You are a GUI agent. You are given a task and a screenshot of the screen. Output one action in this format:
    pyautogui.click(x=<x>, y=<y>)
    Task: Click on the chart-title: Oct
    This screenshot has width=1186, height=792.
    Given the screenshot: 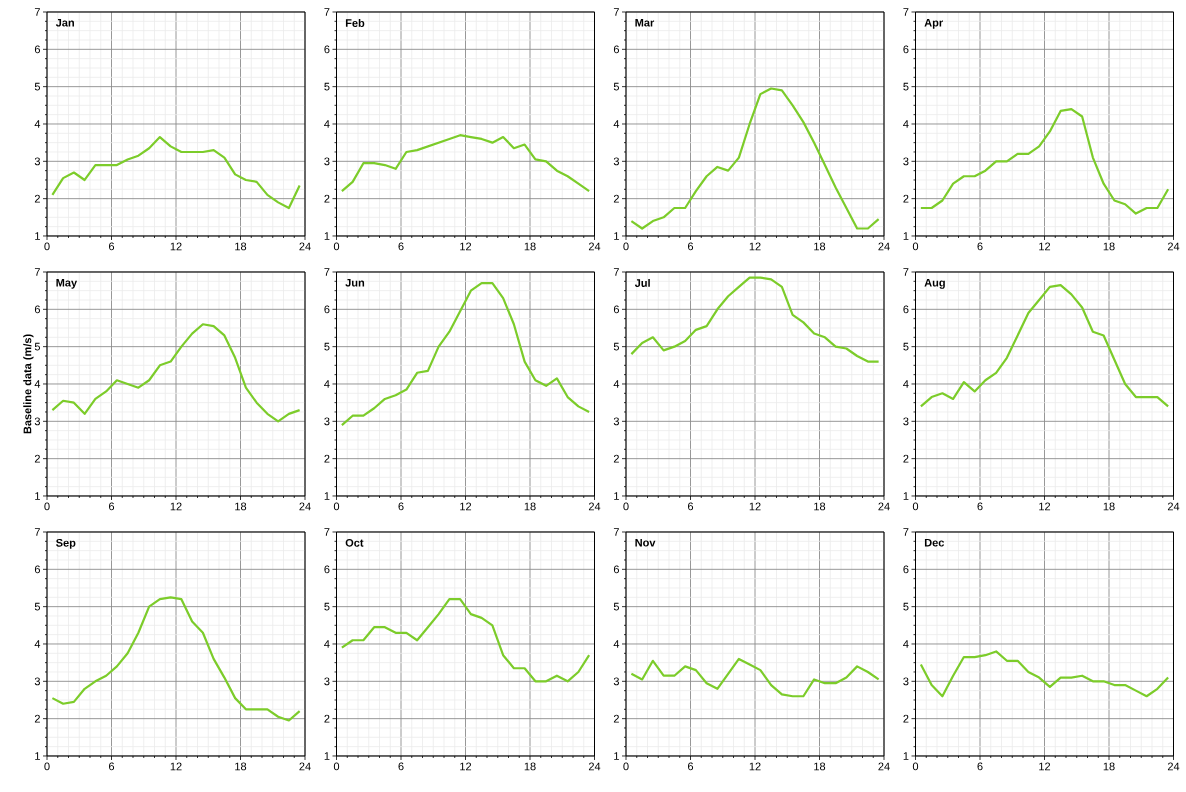 What is the action you would take?
    pyautogui.click(x=354, y=542)
    